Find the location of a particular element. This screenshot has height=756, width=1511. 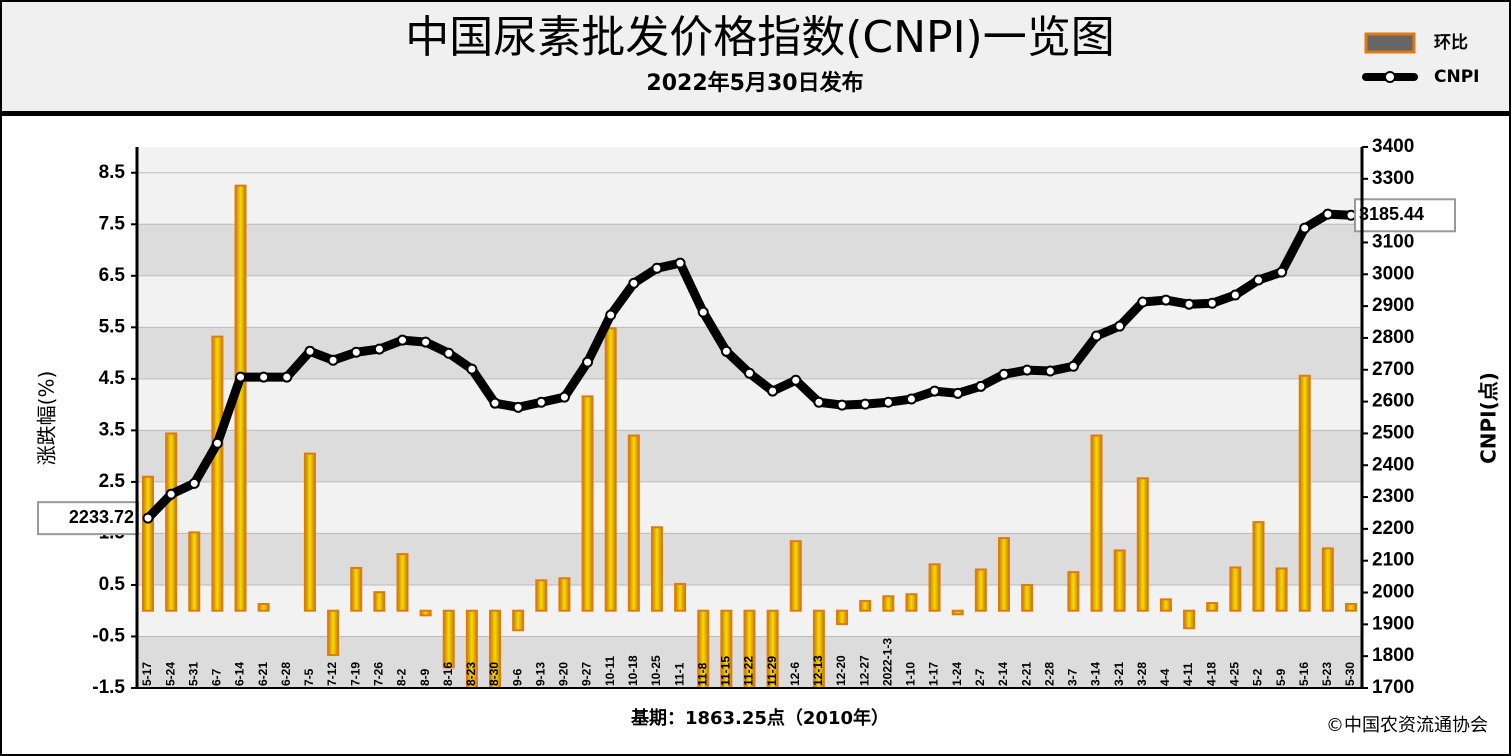

x-tick-label: 4-11 is located at coordinates (1188, 674).